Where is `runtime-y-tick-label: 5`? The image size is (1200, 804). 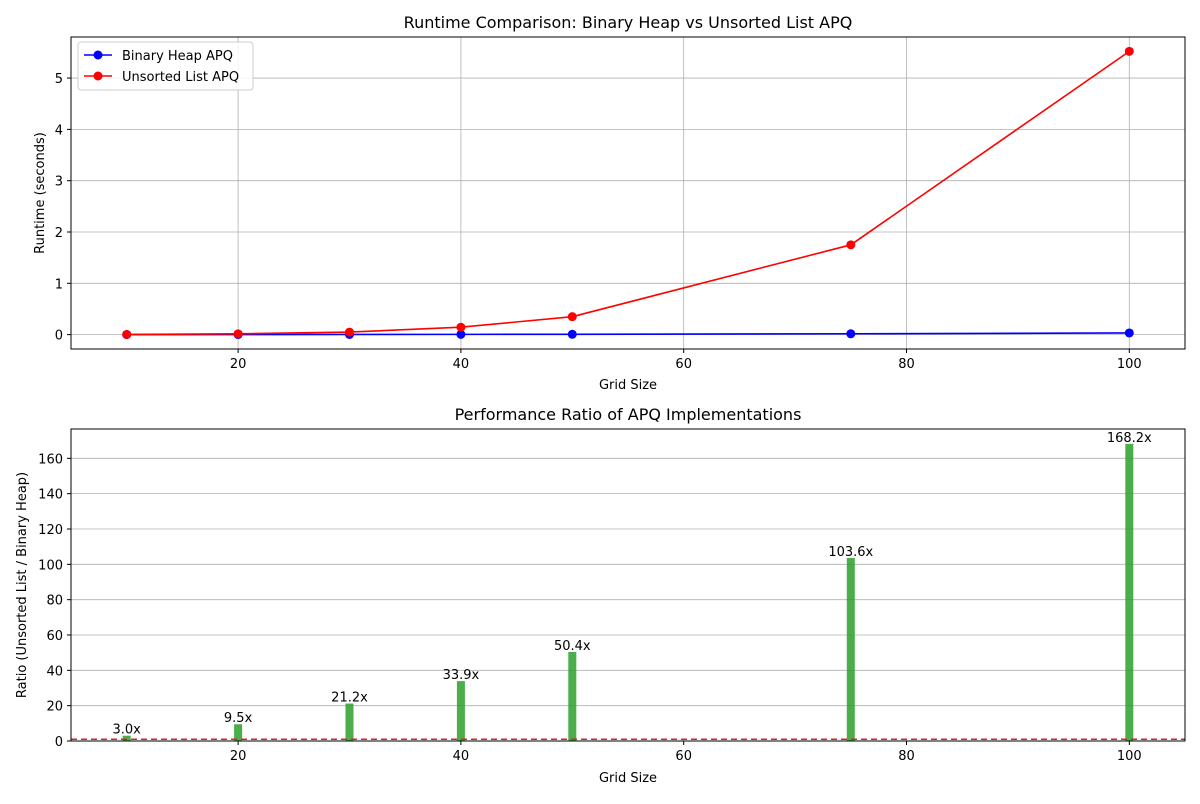
runtime-y-tick-label: 5 is located at coordinates (59, 79).